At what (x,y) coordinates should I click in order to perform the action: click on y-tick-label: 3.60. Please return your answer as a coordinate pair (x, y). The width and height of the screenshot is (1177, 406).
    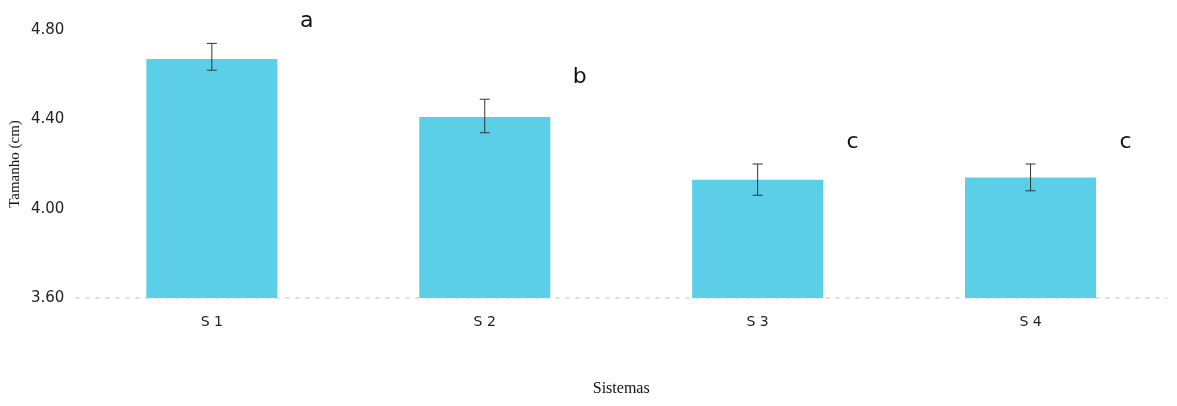
    Looking at the image, I should click on (47, 296).